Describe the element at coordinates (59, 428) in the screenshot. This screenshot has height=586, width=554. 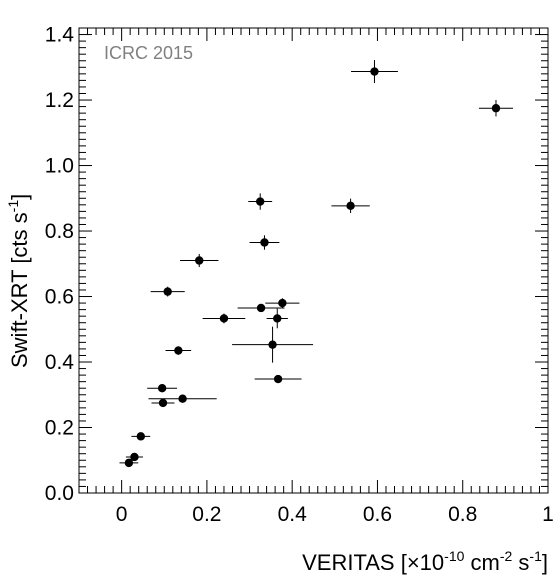
I see `y-tick-label: 0.2` at that location.